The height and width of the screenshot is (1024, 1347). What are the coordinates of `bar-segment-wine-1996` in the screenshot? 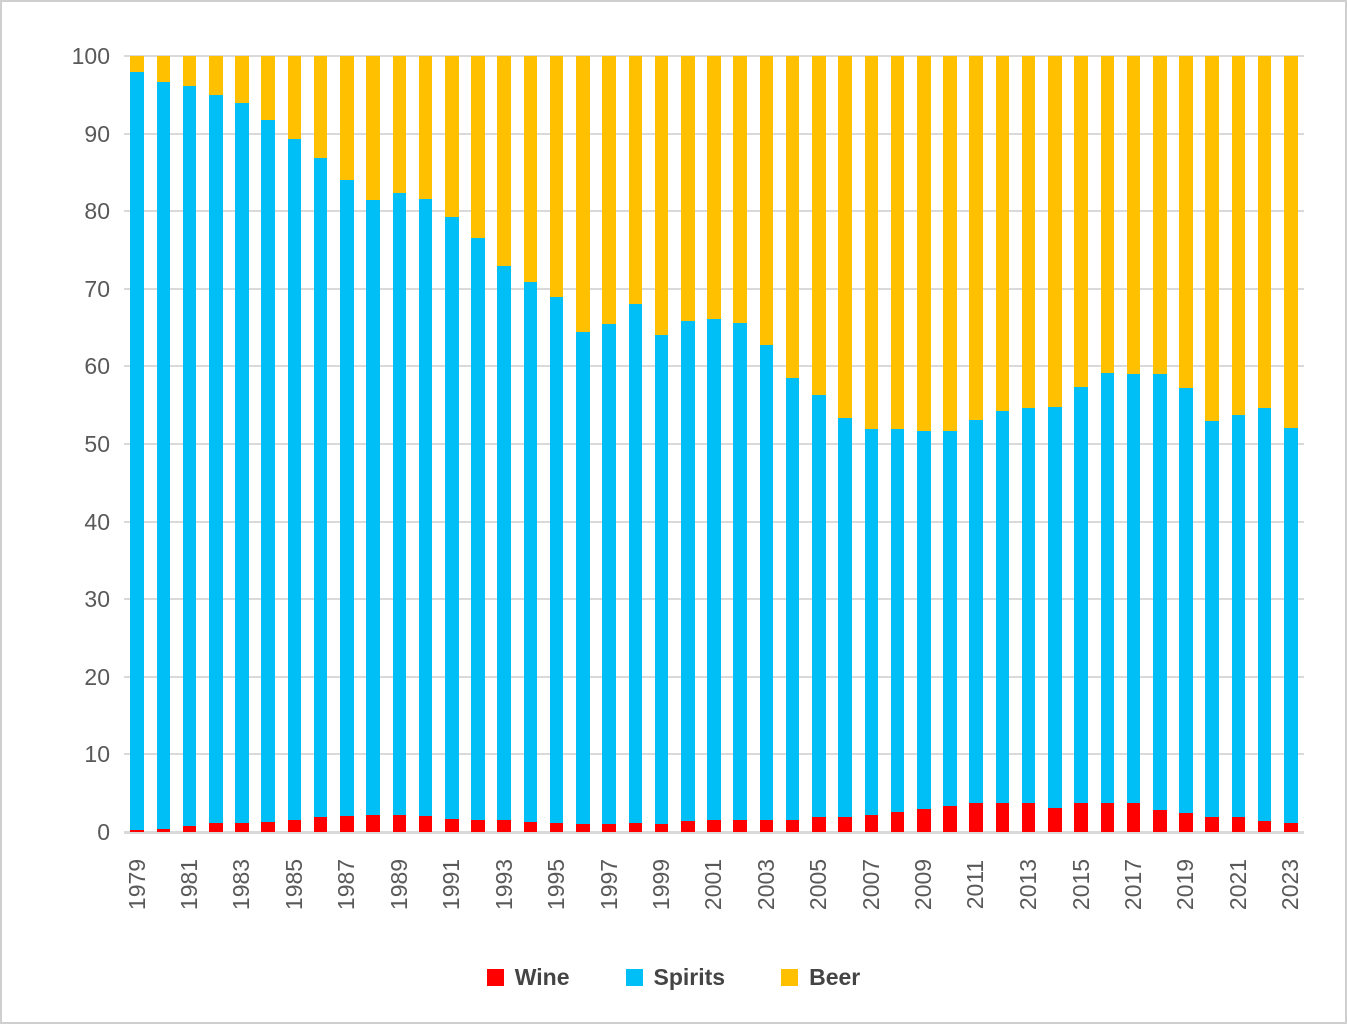 It's located at (583, 828).